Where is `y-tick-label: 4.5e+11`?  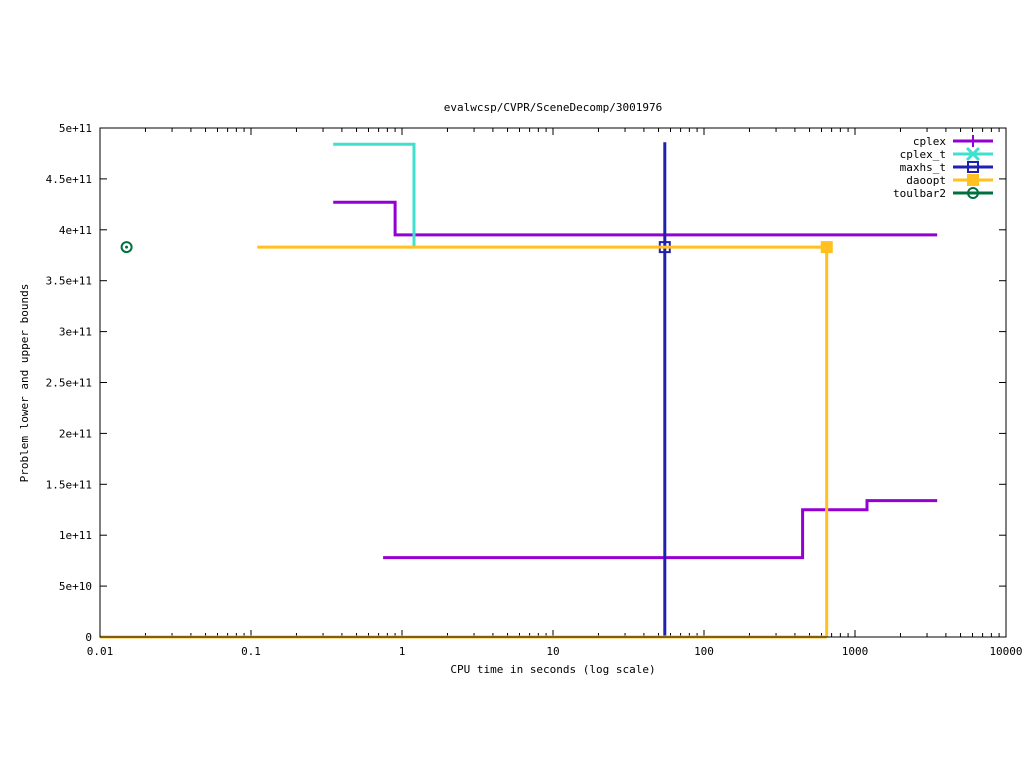
y-tick-label: 4.5e+11 is located at coordinates (69, 179).